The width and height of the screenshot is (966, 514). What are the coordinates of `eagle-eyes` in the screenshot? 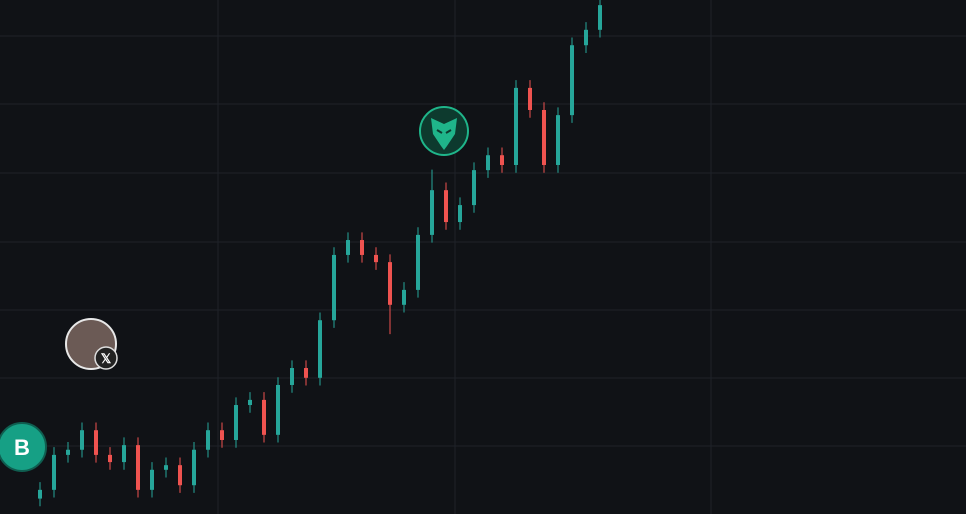 It's located at (444, 131).